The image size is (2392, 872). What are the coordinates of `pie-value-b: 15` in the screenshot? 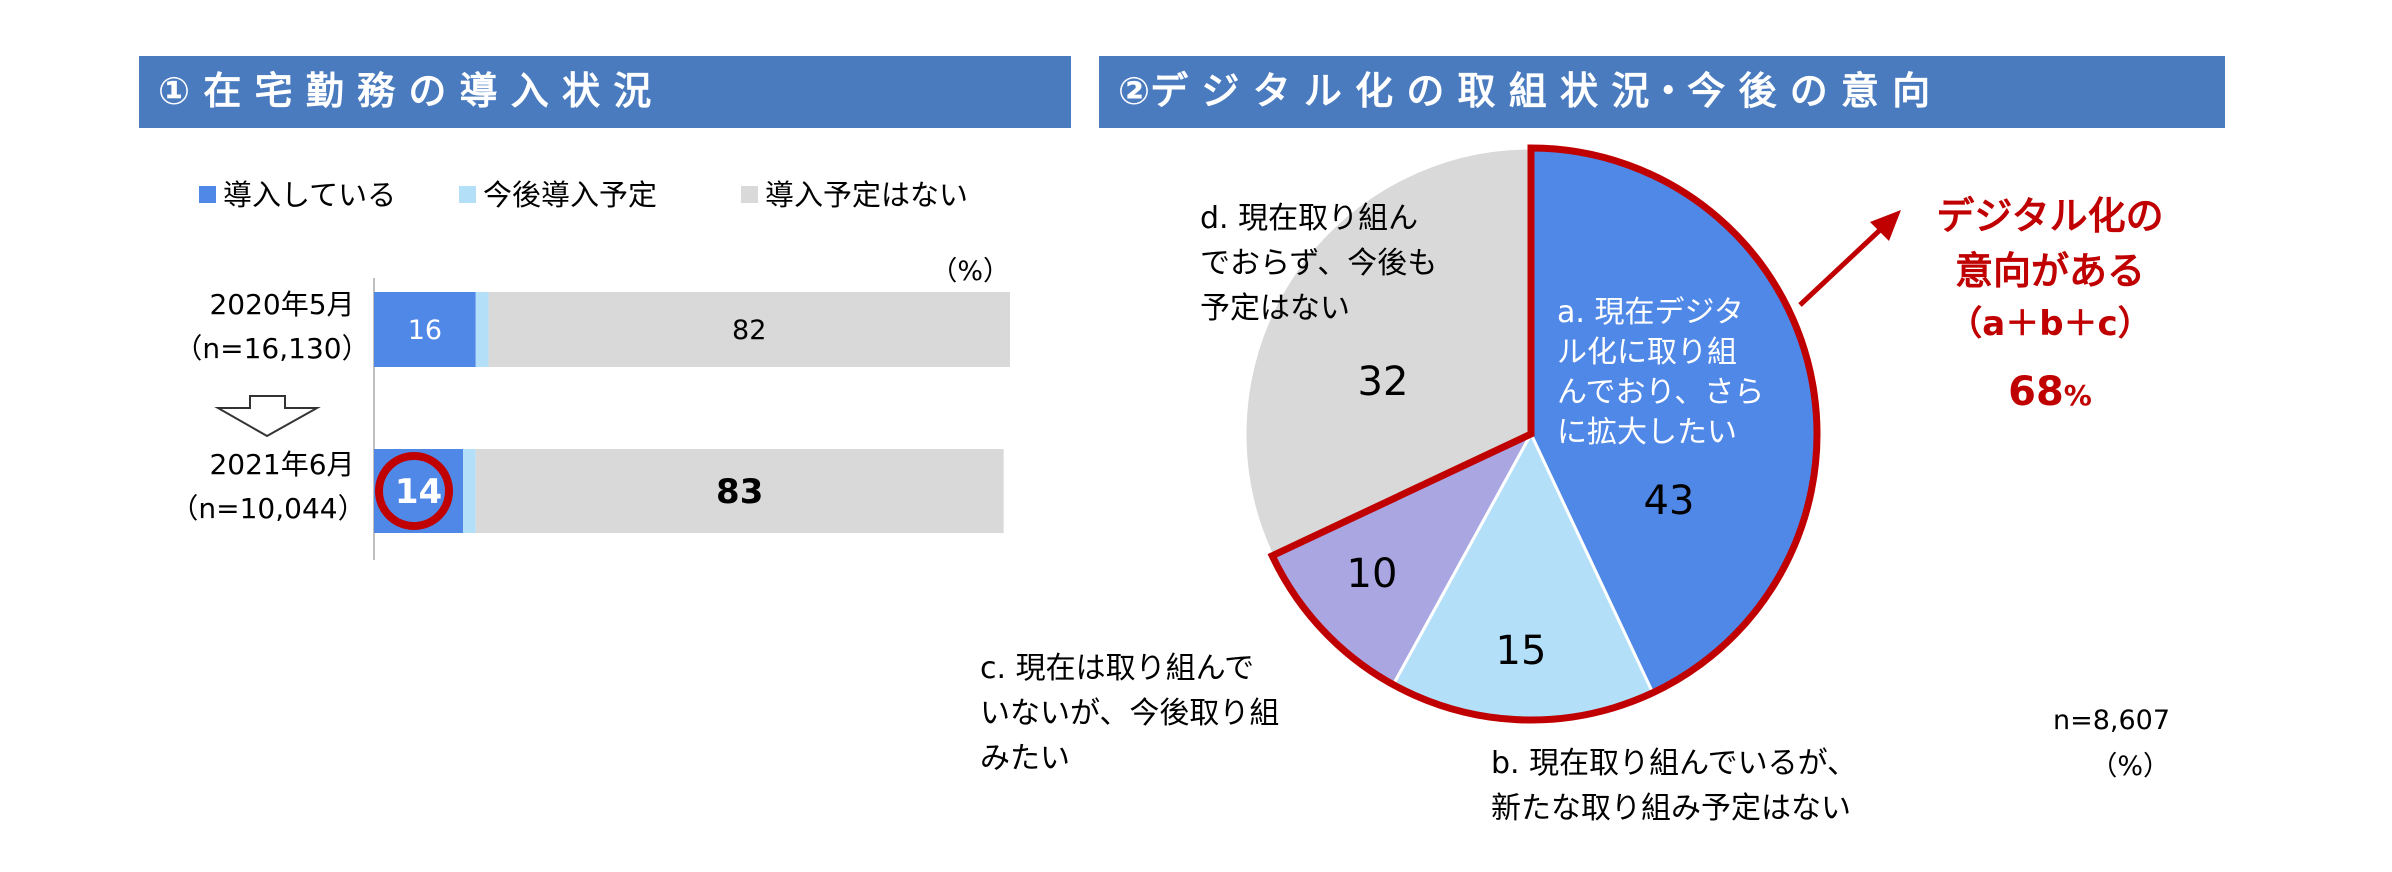 It's located at (1521, 651).